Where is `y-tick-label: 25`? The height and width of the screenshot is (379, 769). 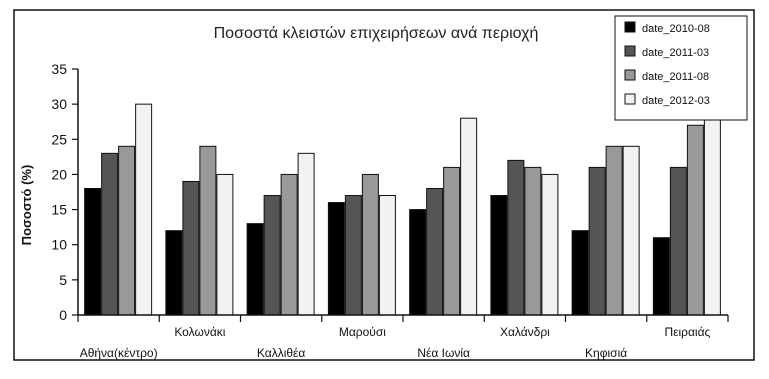 y-tick-label: 25 is located at coordinates (59, 139).